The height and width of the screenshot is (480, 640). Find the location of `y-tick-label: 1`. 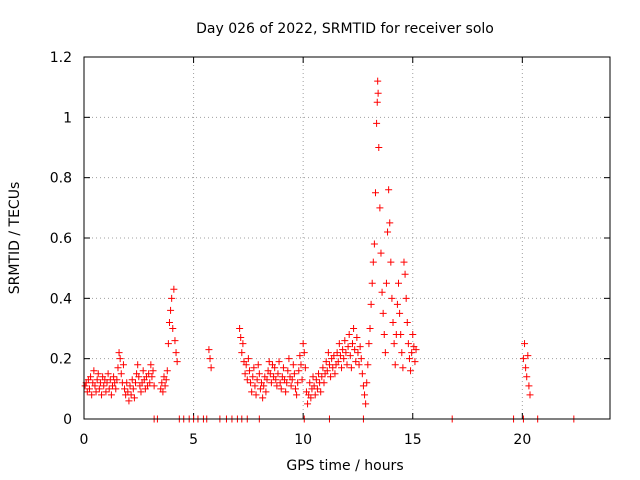

y-tick-label: 1 is located at coordinates (67, 118).